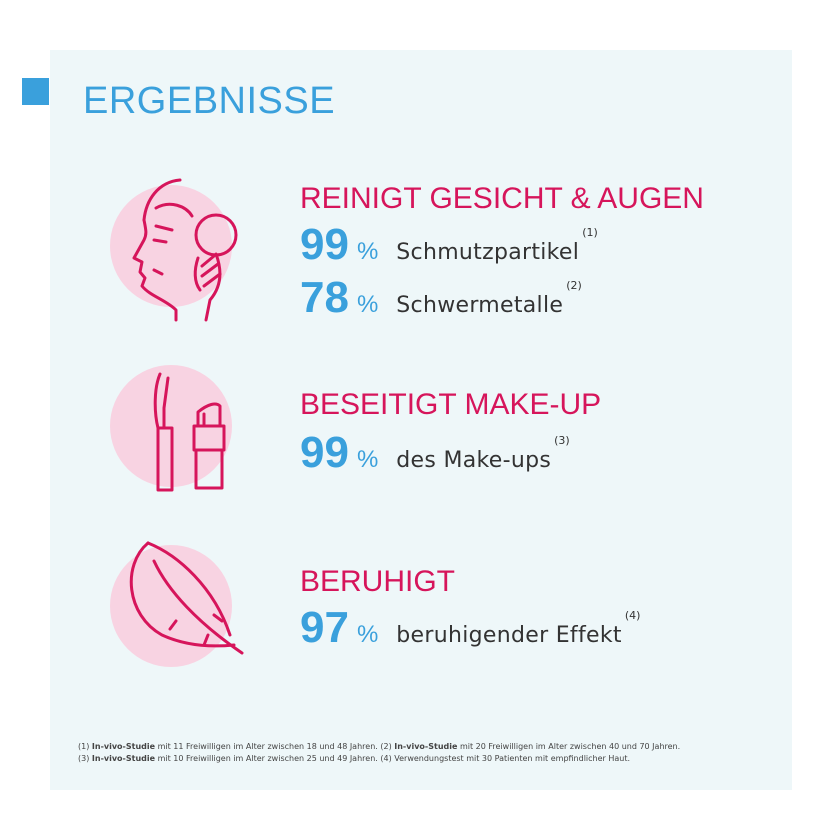 The width and height of the screenshot is (840, 840). Describe the element at coordinates (632, 615) in the screenshot. I see `stat-reference: (4)` at that location.